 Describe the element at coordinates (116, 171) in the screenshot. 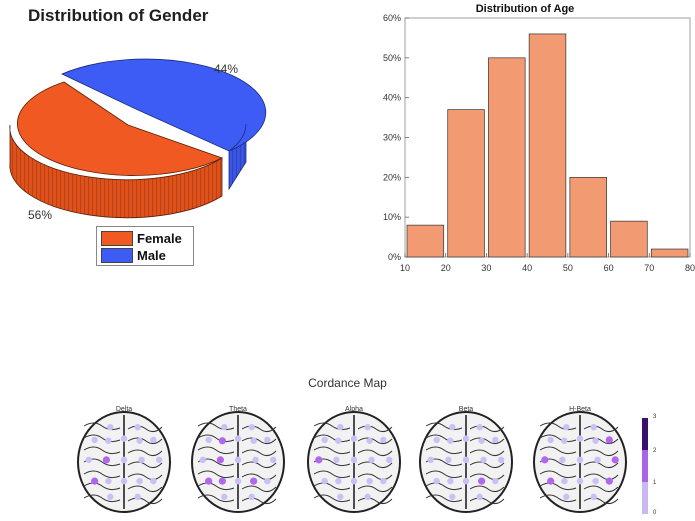

I see `pie-slice-female-side` at that location.